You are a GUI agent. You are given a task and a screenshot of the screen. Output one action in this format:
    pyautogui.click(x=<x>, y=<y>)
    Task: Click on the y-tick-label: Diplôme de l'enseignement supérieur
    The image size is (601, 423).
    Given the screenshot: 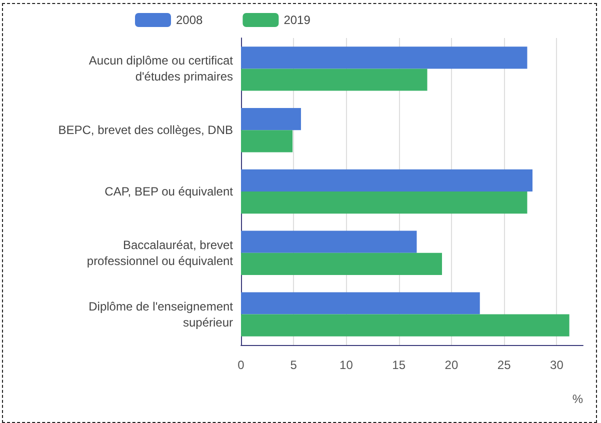 What is the action you would take?
    pyautogui.click(x=161, y=314)
    